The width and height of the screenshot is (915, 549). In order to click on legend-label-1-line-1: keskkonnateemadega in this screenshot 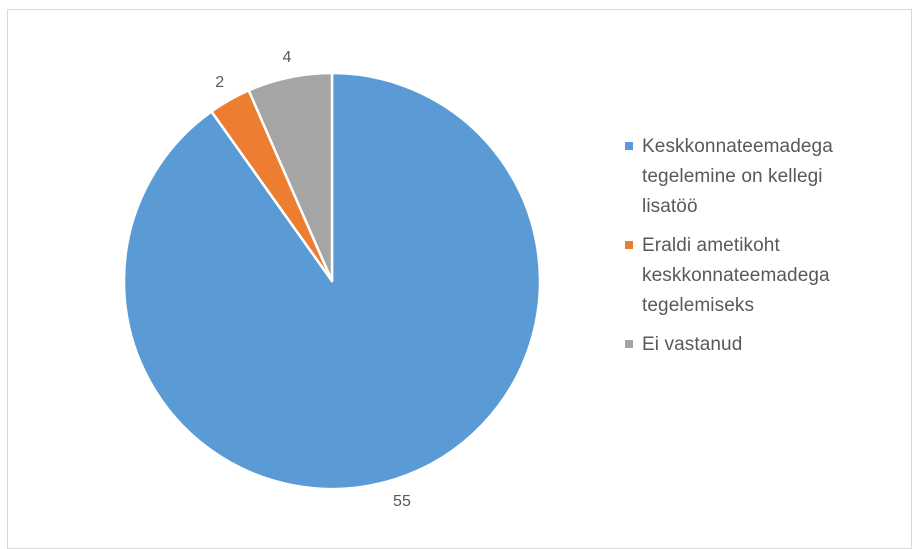, I will do `click(736, 275)`.